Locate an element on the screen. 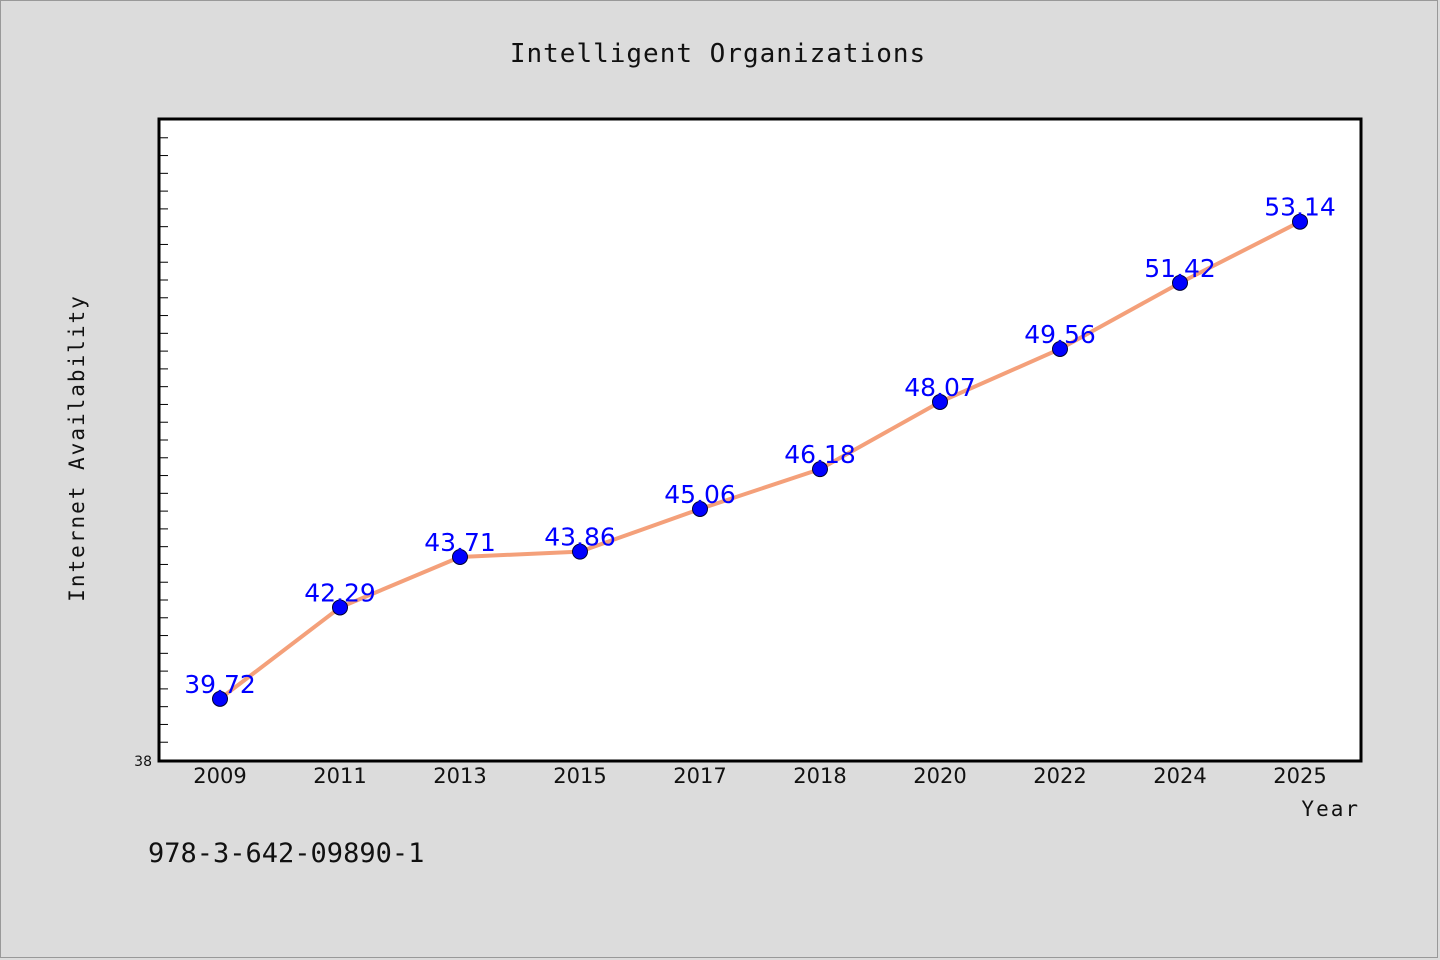 The height and width of the screenshot is (960, 1440). x-tick-label: 2025 is located at coordinates (1299, 776).